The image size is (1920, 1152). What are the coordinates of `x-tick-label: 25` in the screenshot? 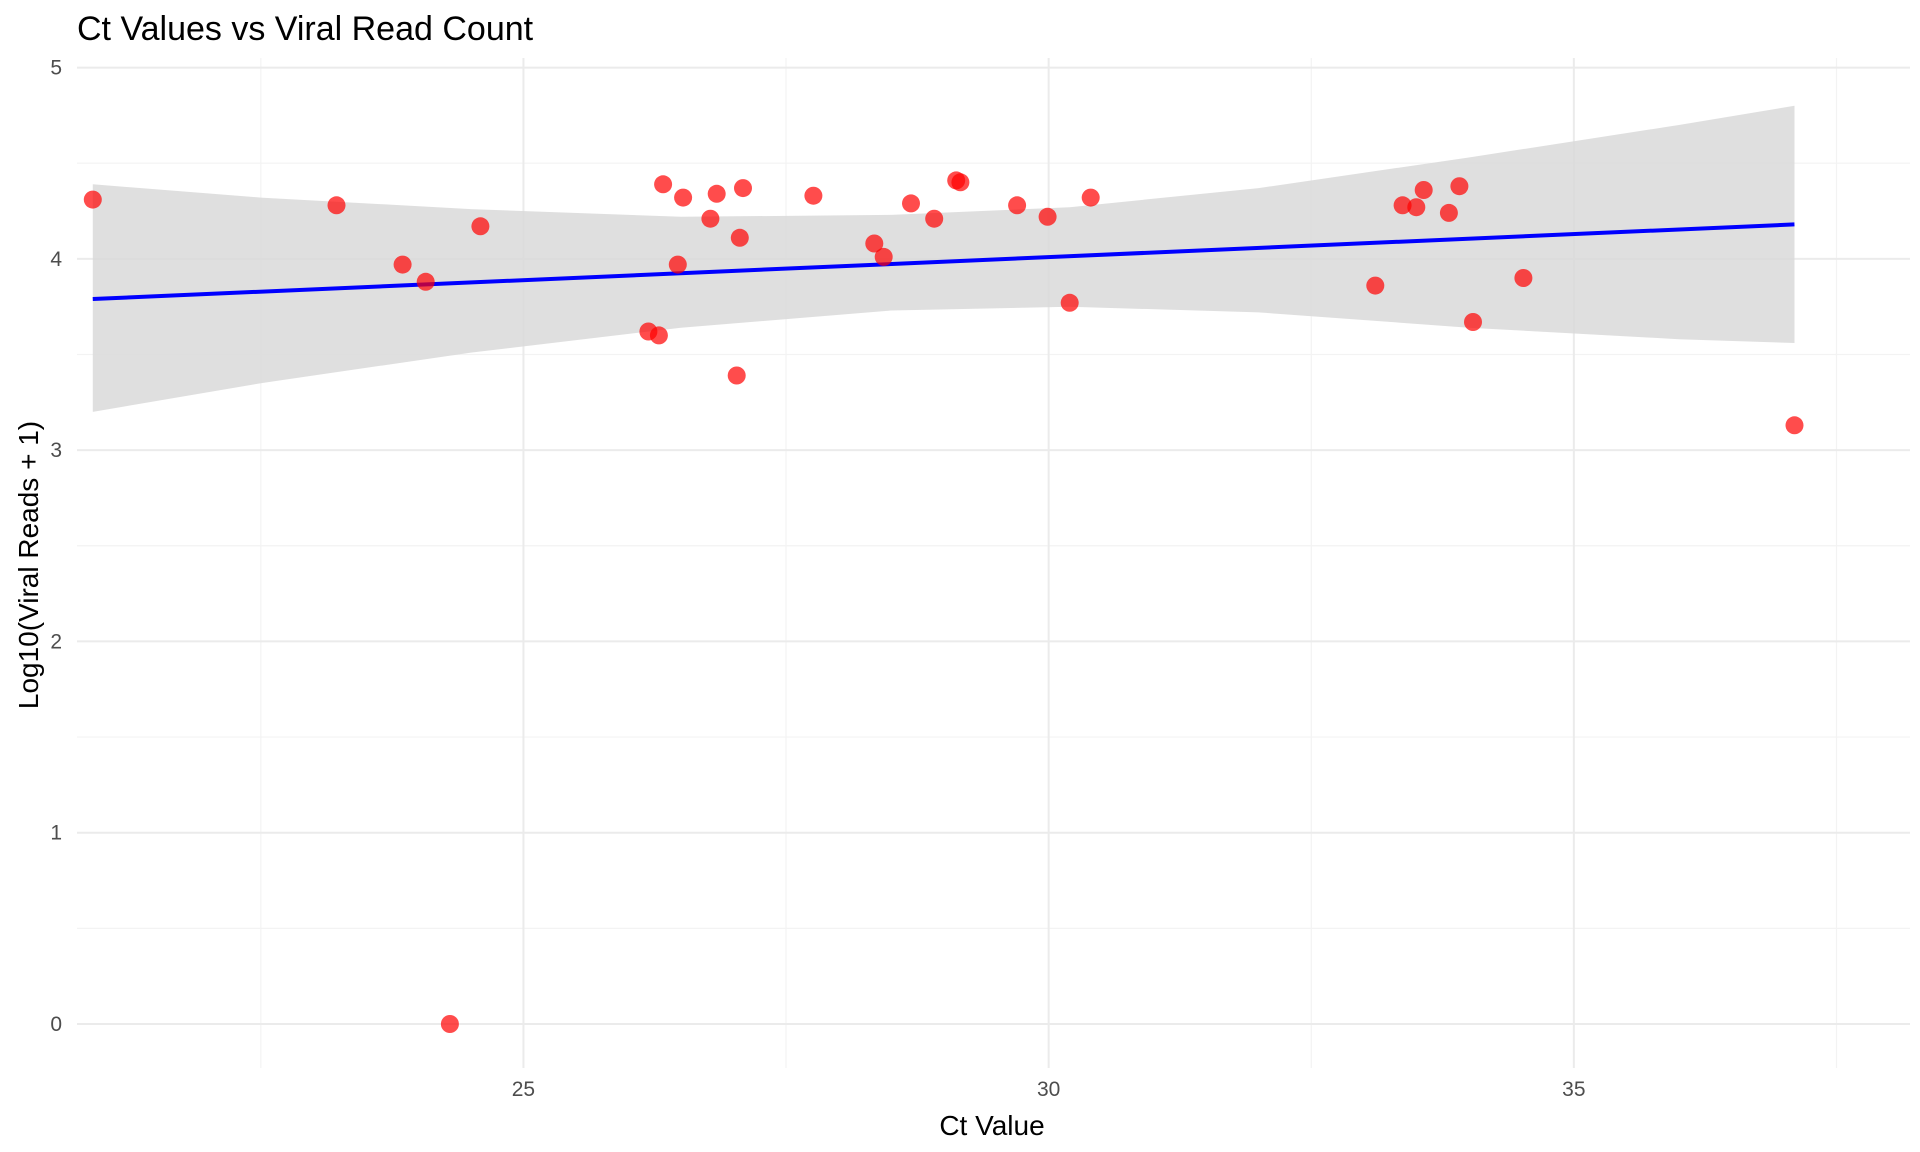 It's located at (523, 1089).